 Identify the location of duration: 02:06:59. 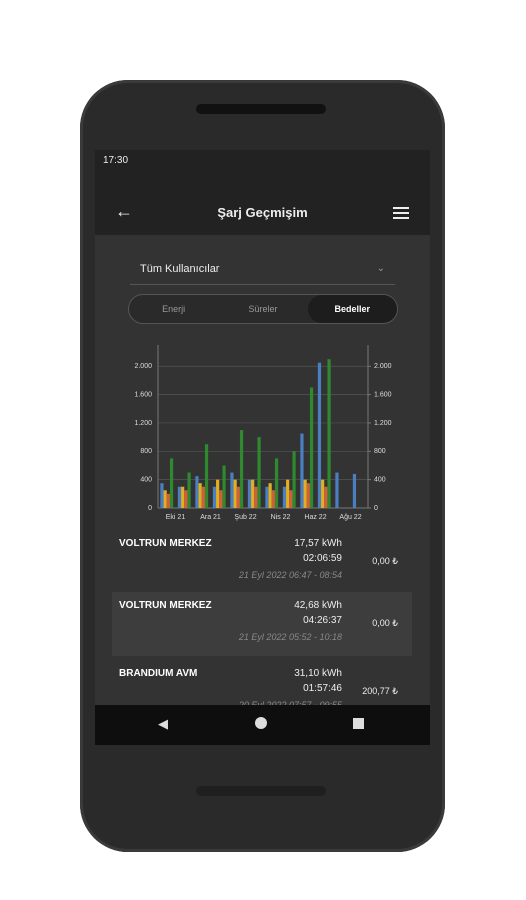
(322, 558).